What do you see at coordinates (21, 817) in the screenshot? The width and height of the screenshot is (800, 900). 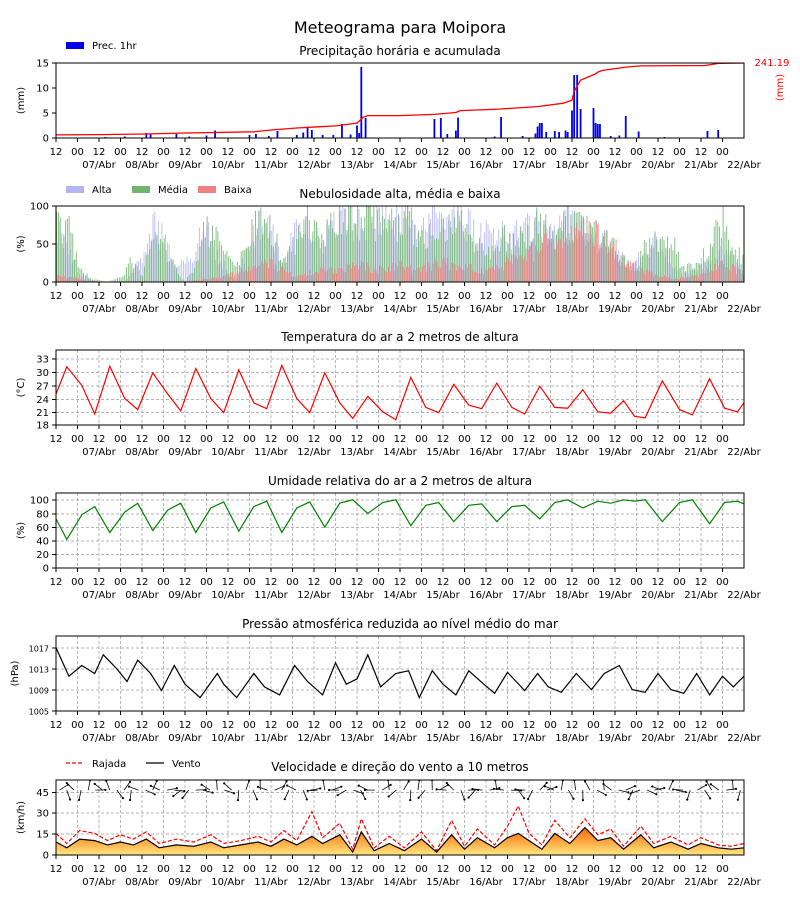 I see `y-axis-label: (km/h)` at bounding box center [21, 817].